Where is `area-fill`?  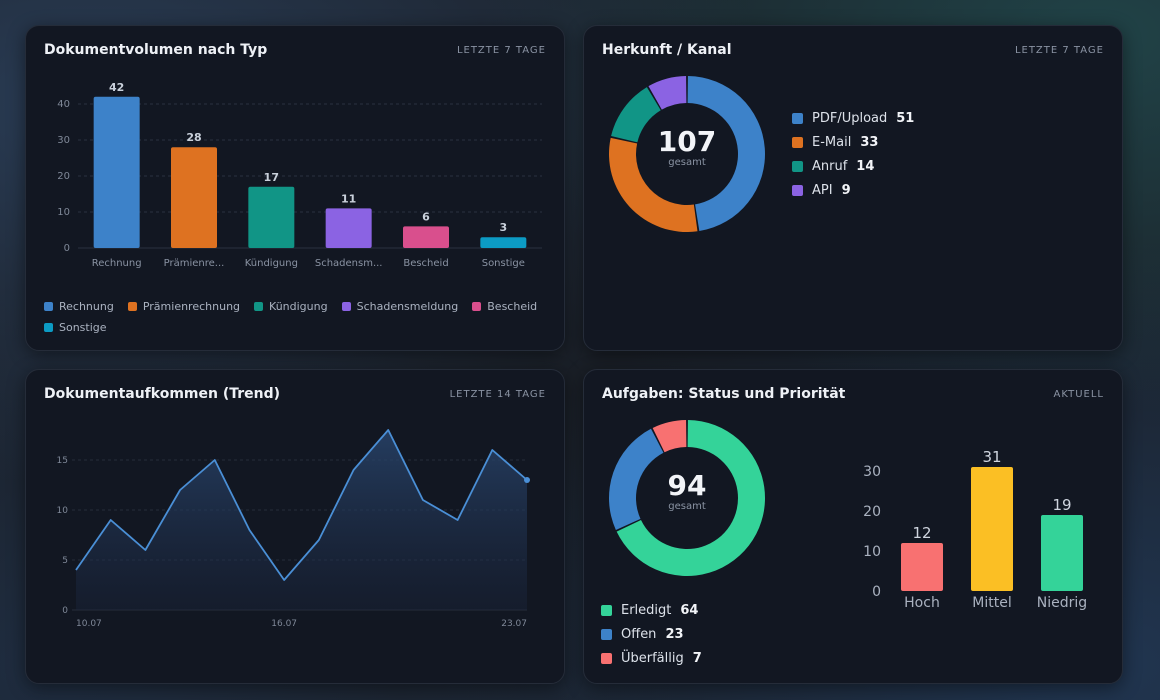 area-fill is located at coordinates (301, 520).